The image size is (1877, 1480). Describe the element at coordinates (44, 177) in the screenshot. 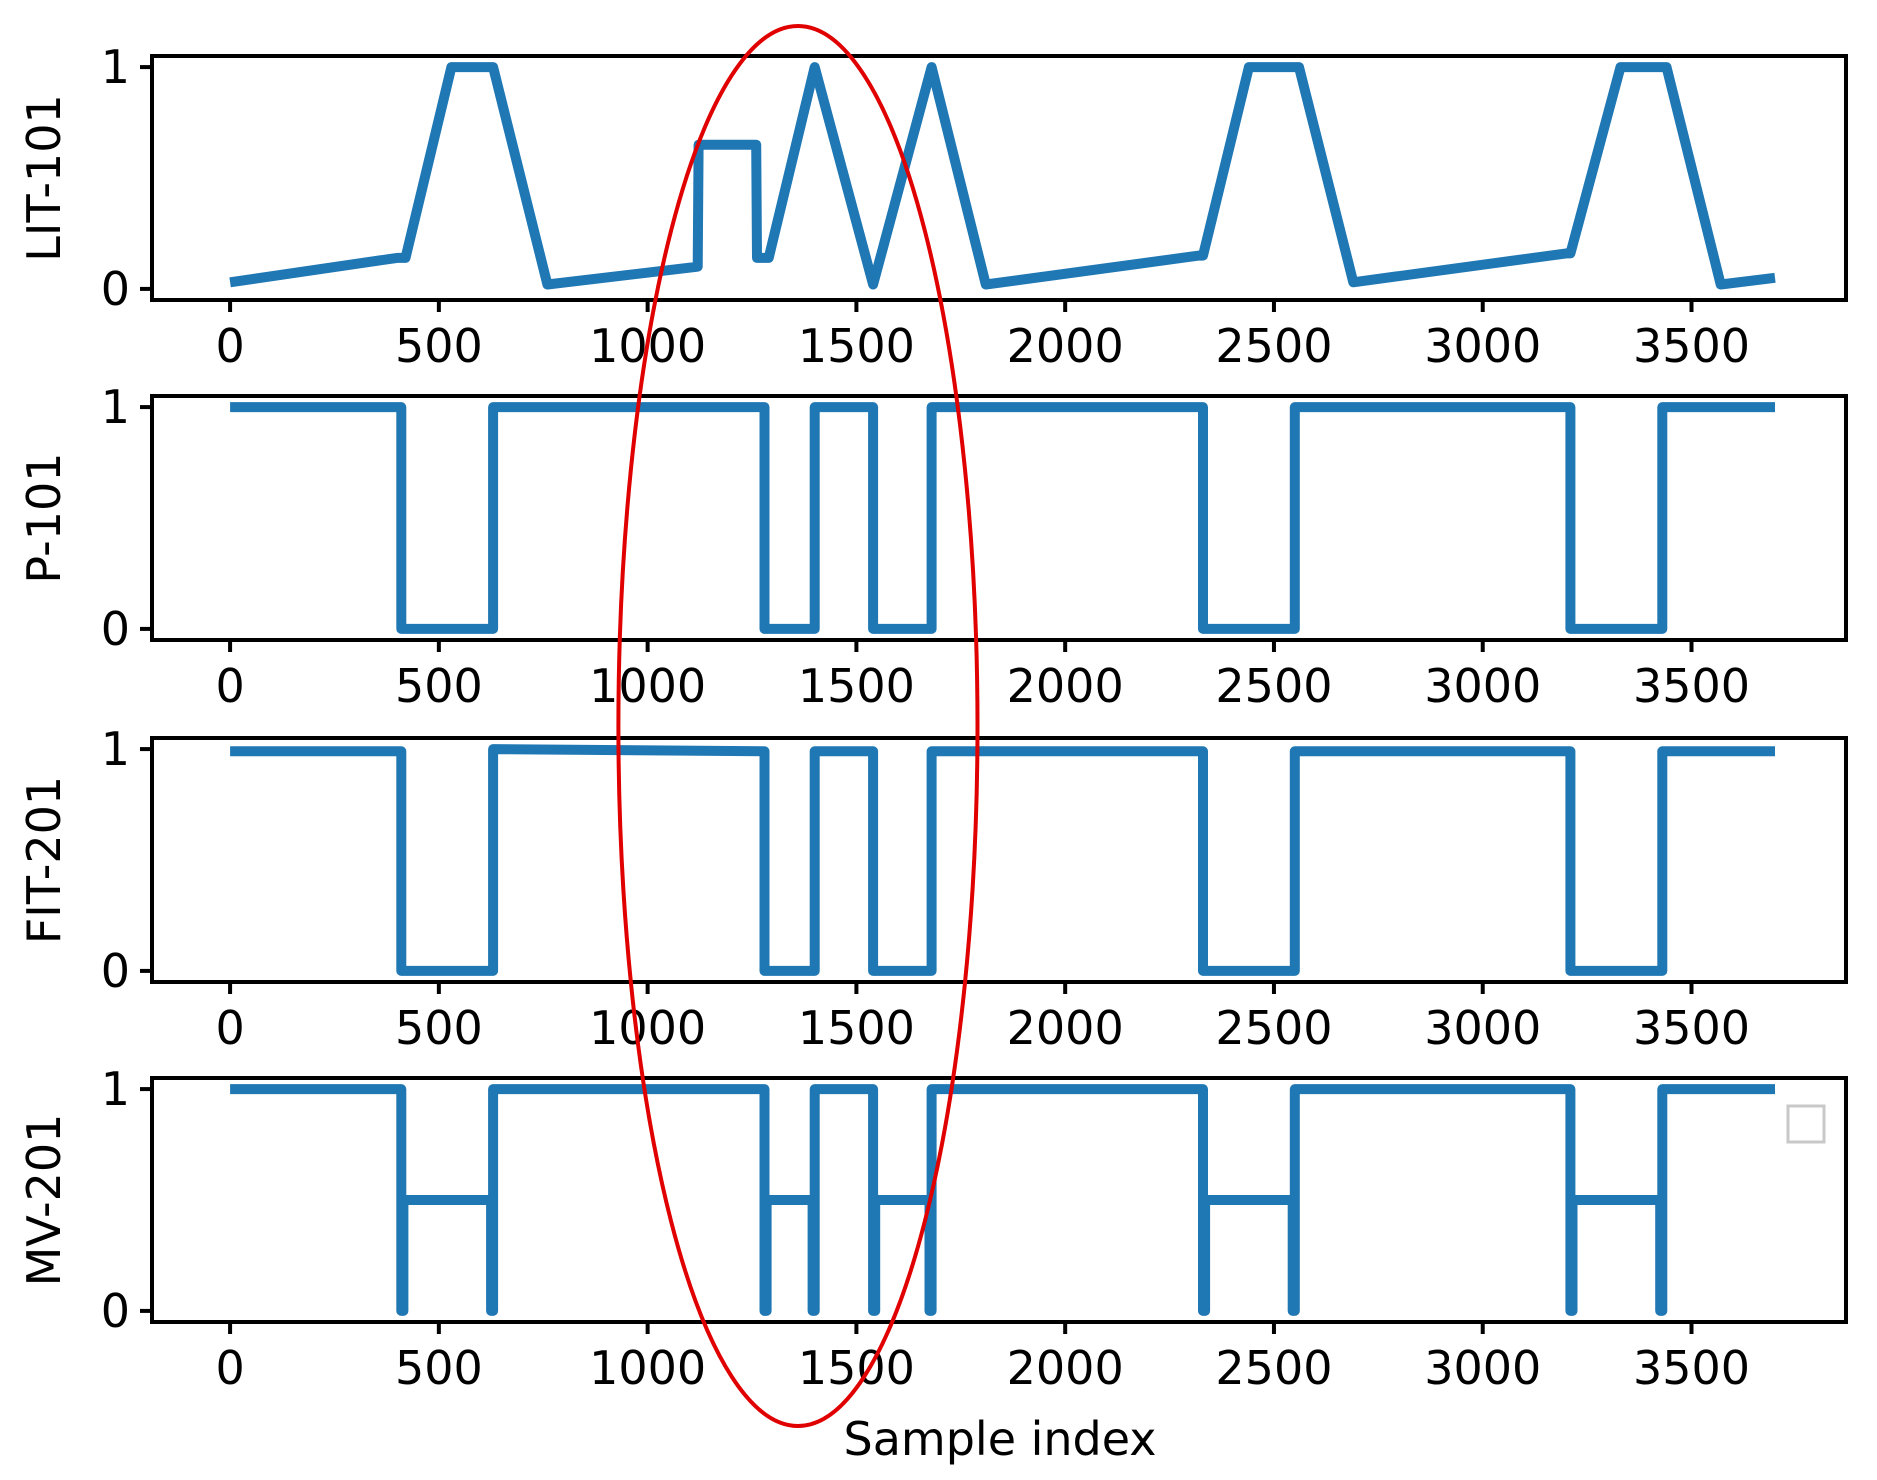

I see `y-axis-label-lit-101: LIT-101` at that location.